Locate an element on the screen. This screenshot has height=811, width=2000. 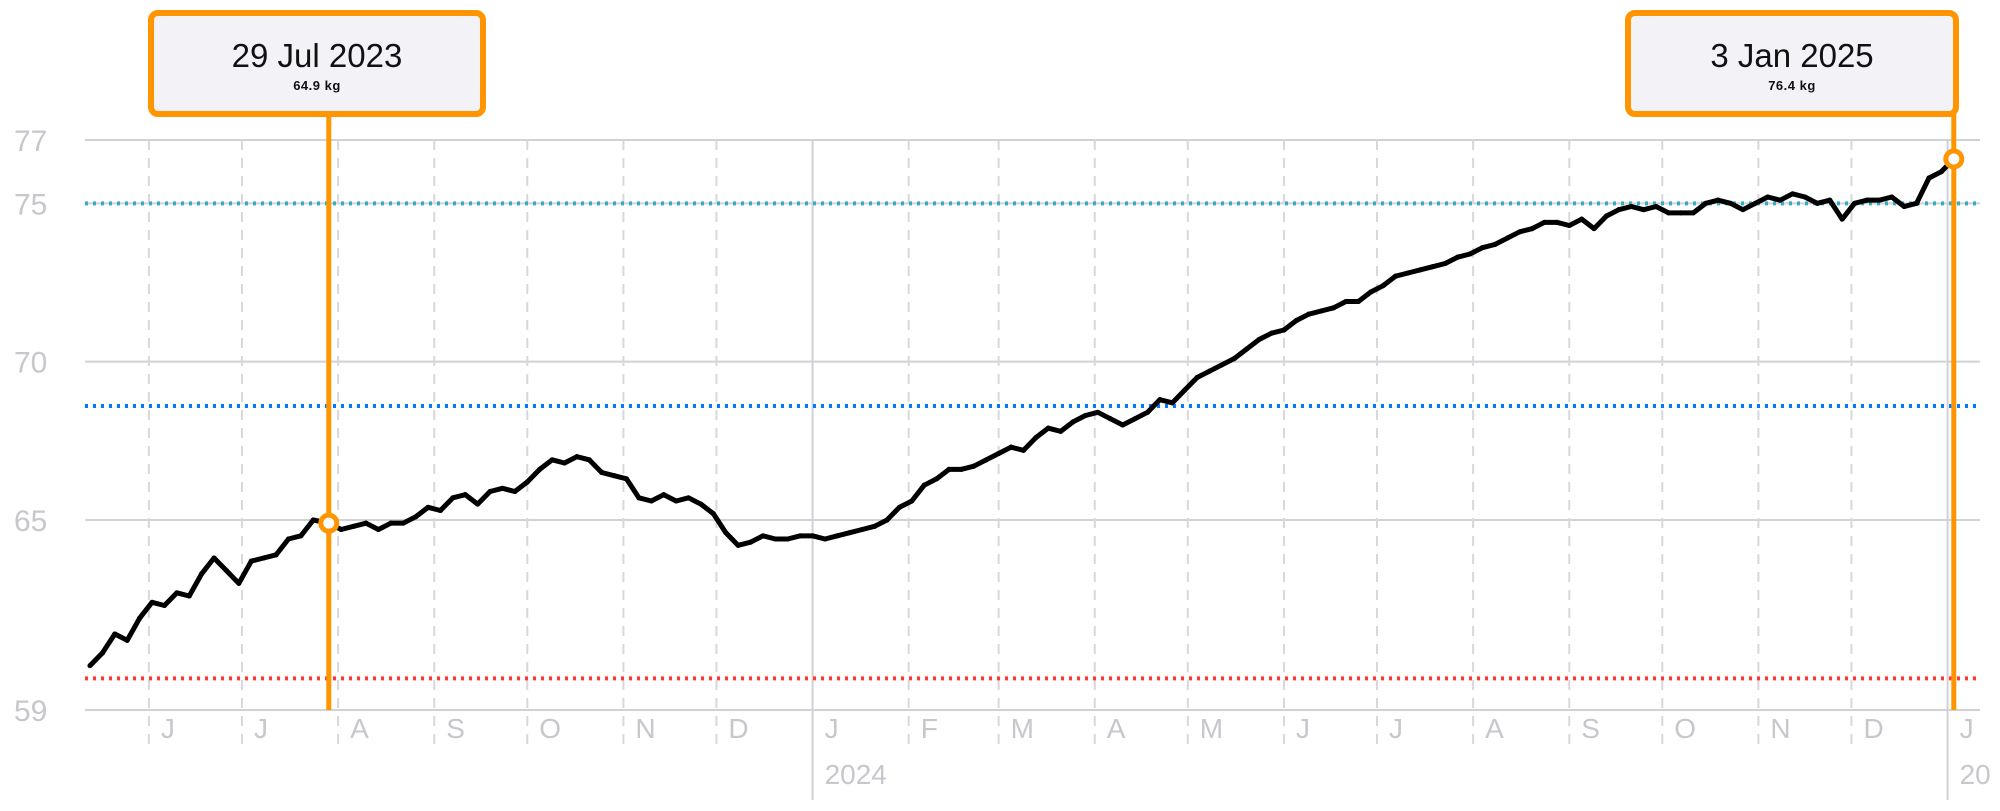
callout-start-value: 64.9 kg is located at coordinates (317, 85).